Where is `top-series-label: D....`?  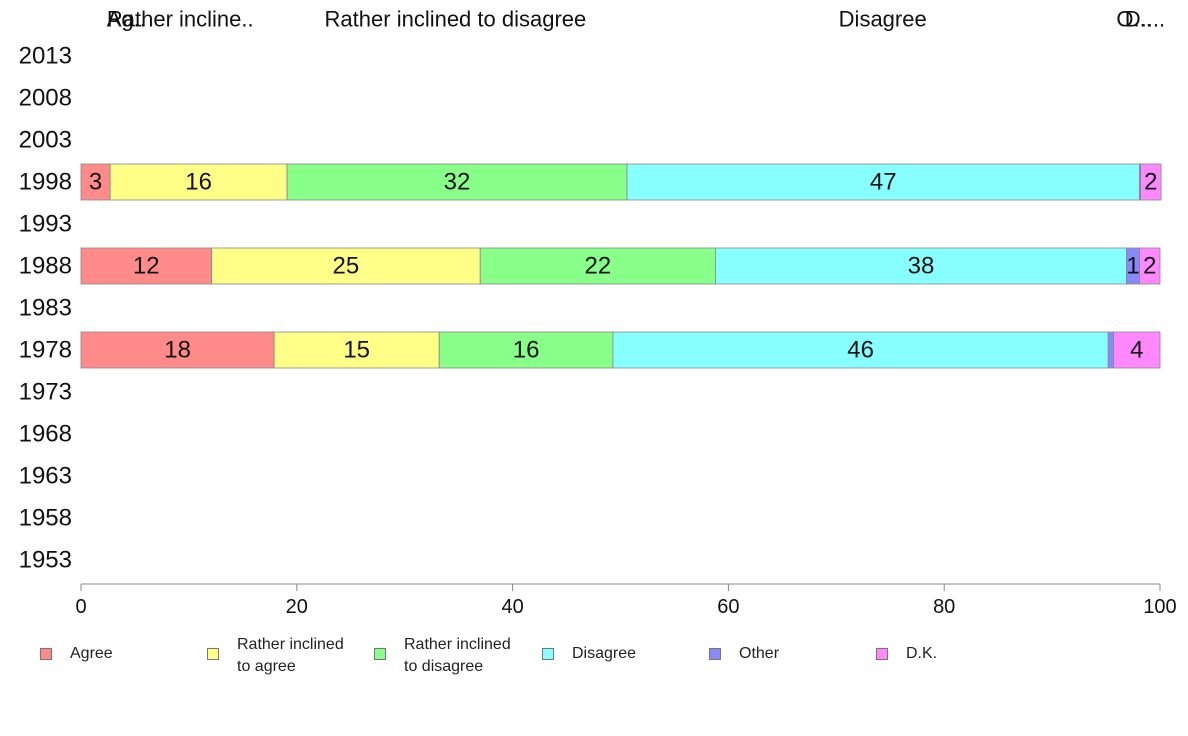
top-series-label: D.... is located at coordinates (1145, 19).